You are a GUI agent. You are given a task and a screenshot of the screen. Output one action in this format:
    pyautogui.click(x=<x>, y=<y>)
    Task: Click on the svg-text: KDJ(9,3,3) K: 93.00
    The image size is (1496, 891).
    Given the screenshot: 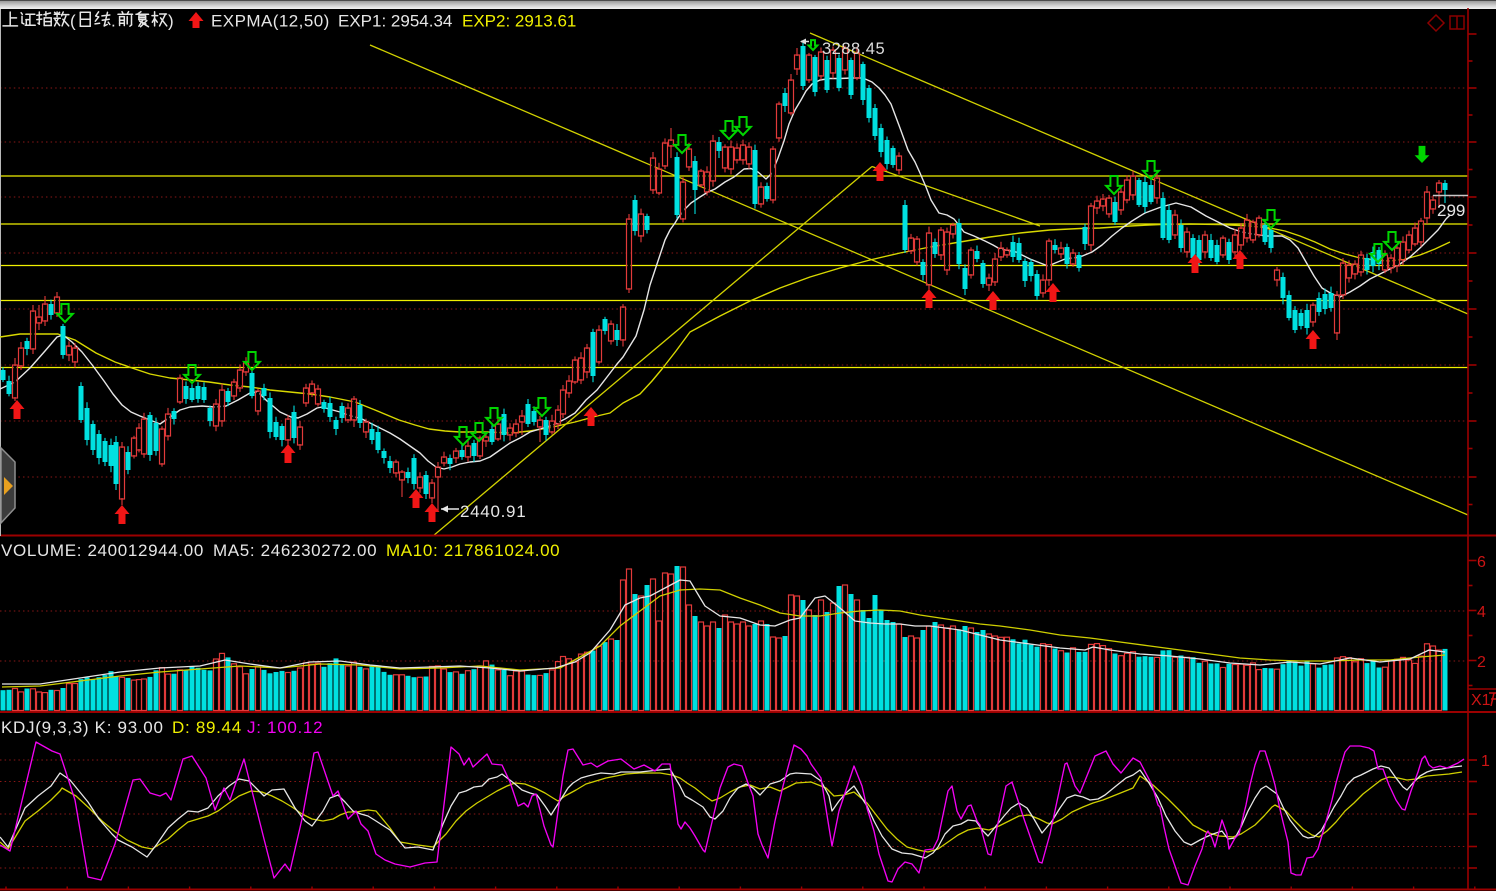 What is the action you would take?
    pyautogui.click(x=82, y=727)
    